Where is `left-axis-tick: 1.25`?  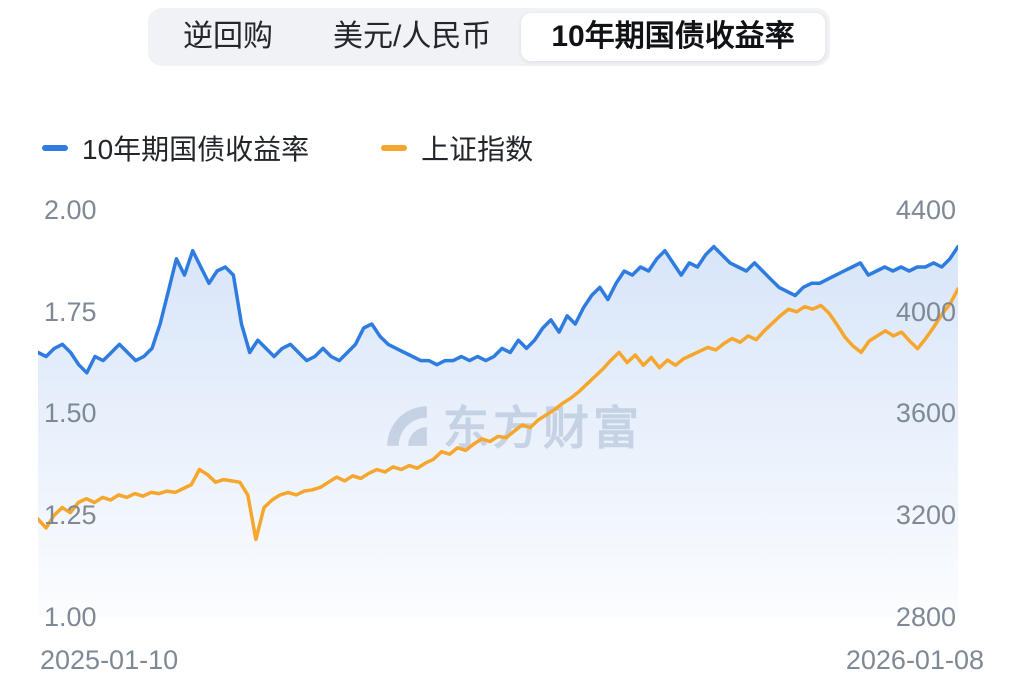 left-axis-tick: 1.25 is located at coordinates (70, 515).